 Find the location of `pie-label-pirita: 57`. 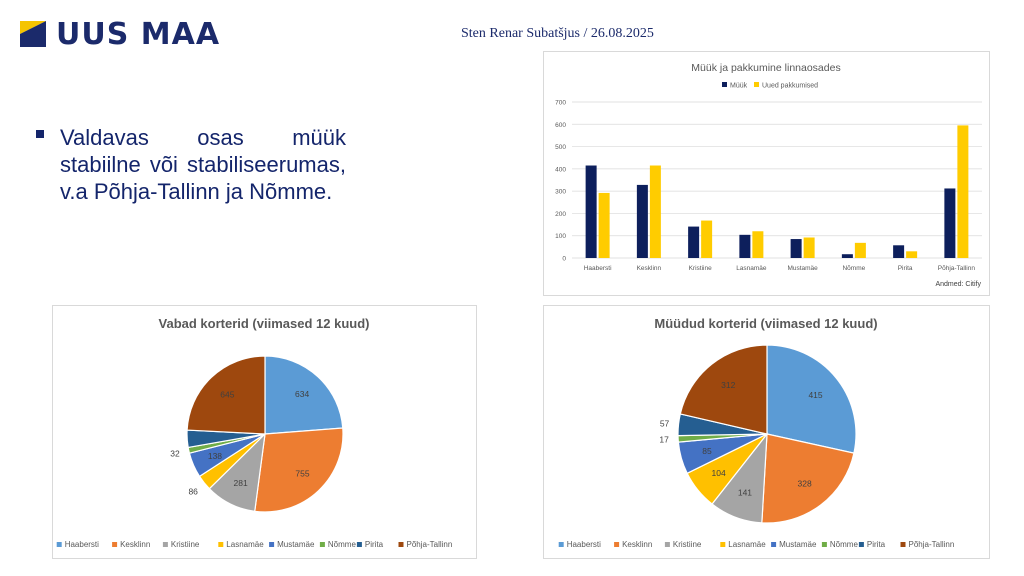

pie-label-pirita: 57 is located at coordinates (665, 423).